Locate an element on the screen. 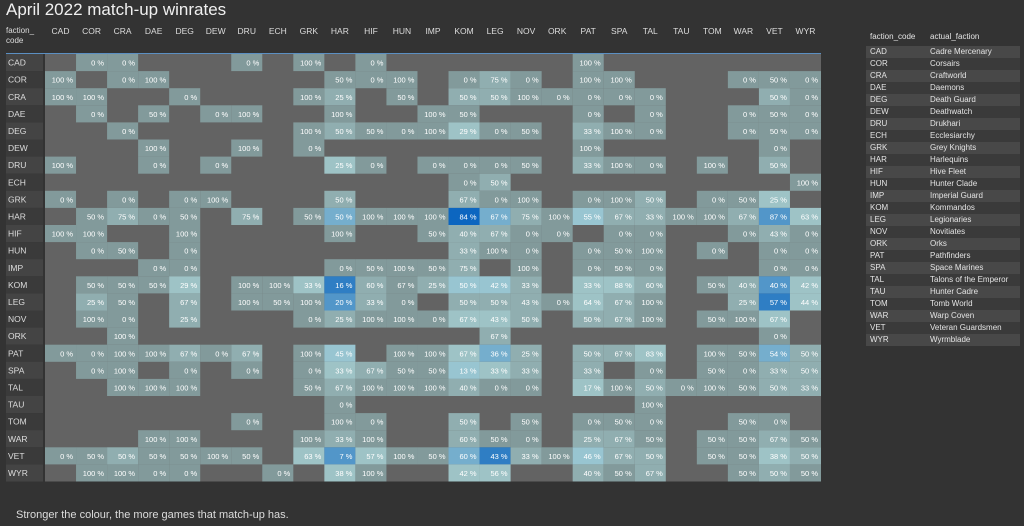 The height and width of the screenshot is (526, 1024). cell-value: 16 % is located at coordinates (343, 285).